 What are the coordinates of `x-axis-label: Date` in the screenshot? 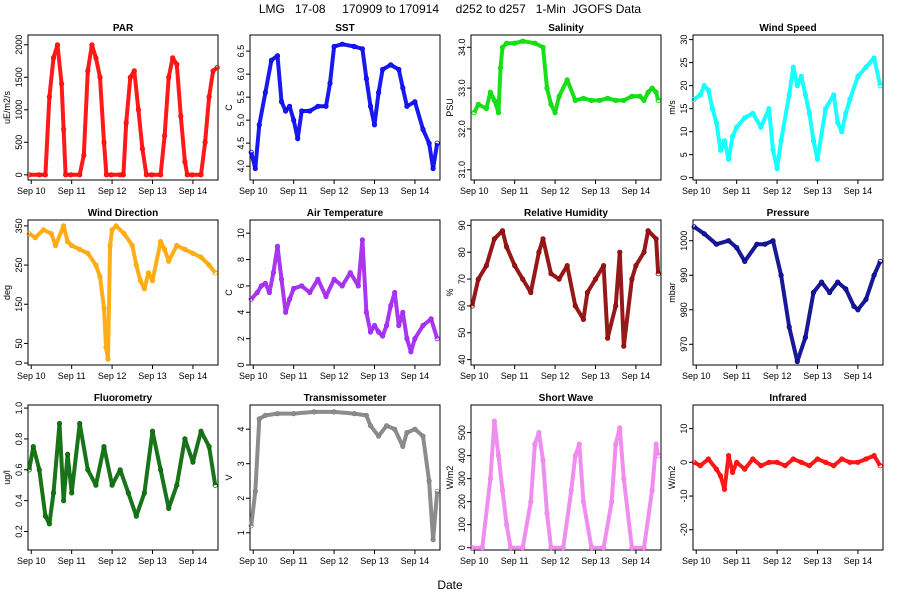 It's located at (450, 585).